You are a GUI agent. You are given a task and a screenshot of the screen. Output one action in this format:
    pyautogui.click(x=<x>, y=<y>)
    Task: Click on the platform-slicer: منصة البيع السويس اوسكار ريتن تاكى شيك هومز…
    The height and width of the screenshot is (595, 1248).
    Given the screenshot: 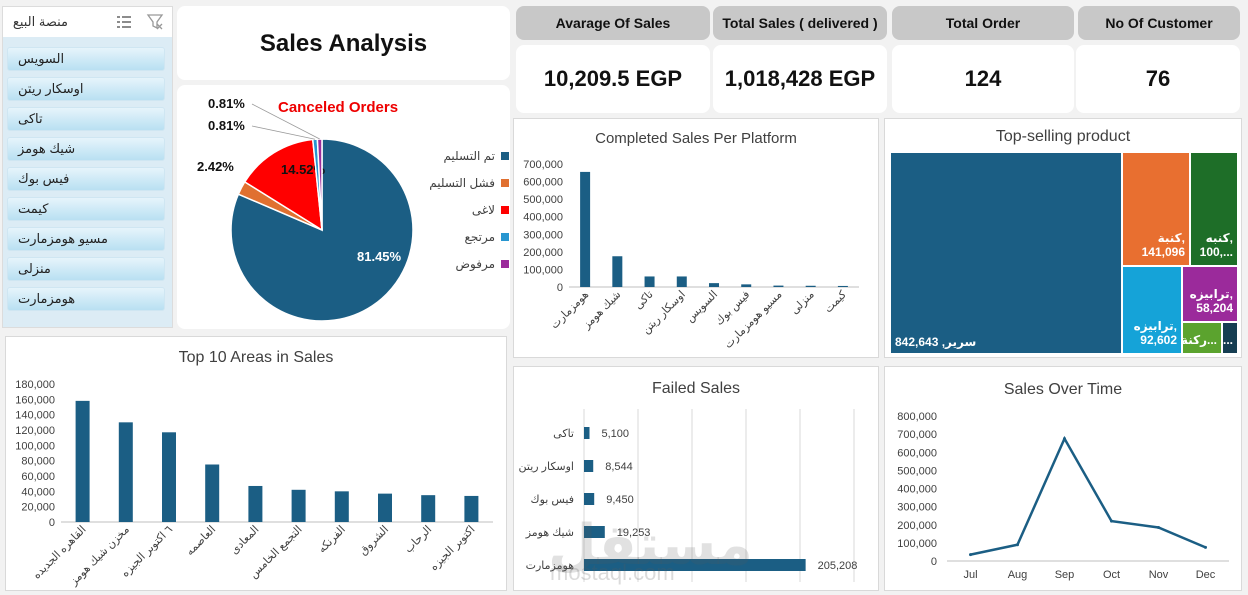 What is the action you would take?
    pyautogui.click(x=87, y=167)
    